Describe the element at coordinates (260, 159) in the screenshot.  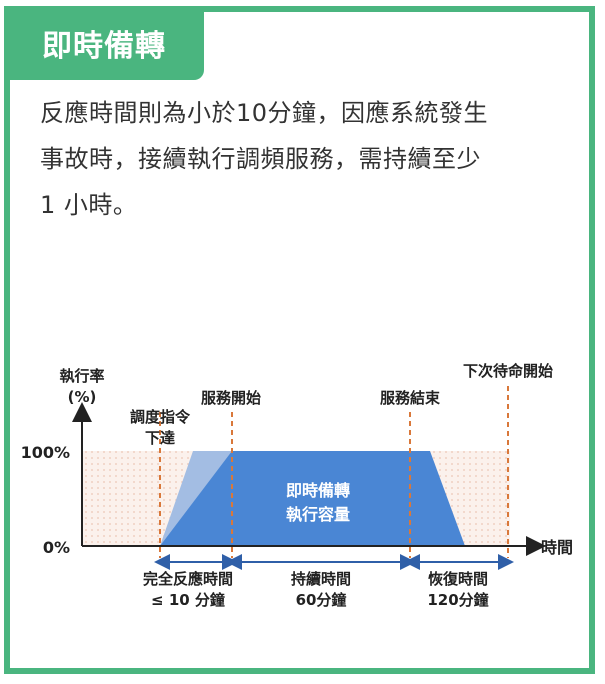
I see `description-line-2: 事故時，接續執行調頻服務，需持續至少` at that location.